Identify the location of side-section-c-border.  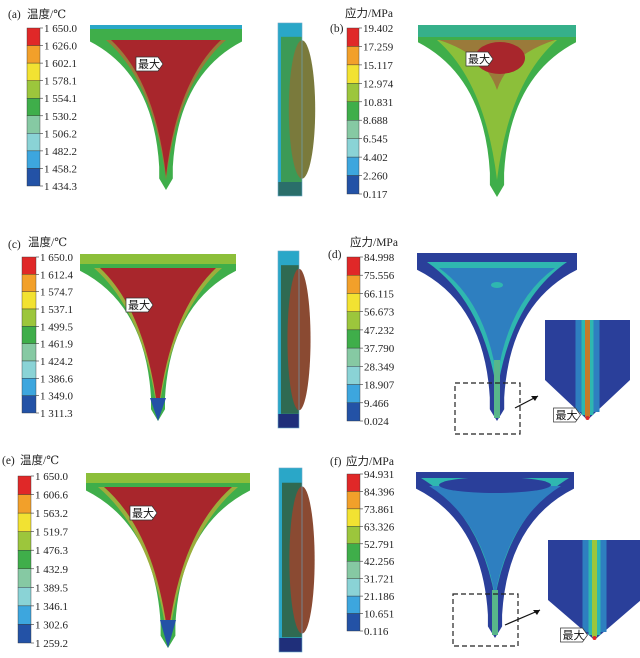
(288, 339).